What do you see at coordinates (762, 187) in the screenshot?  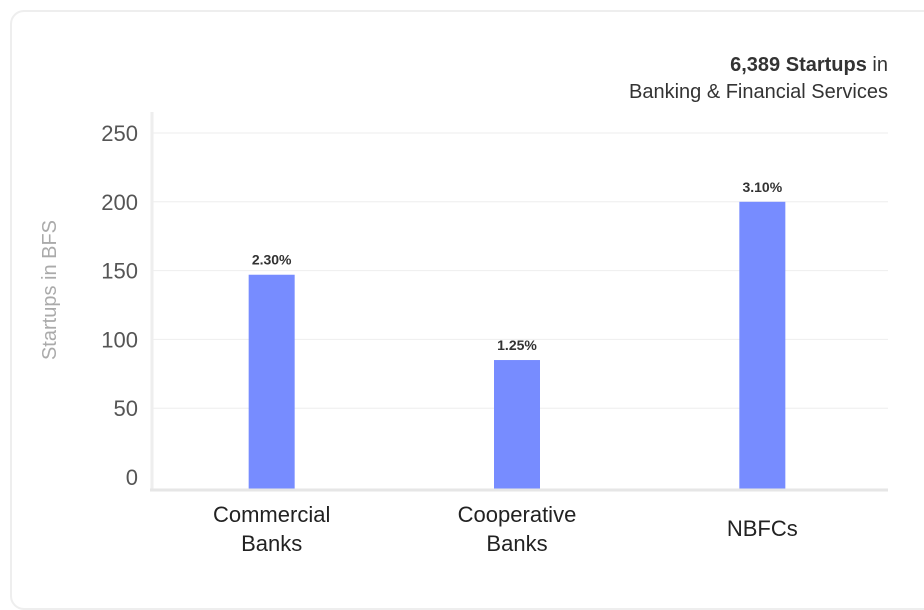 I see `bar-value-label: 3.10%` at bounding box center [762, 187].